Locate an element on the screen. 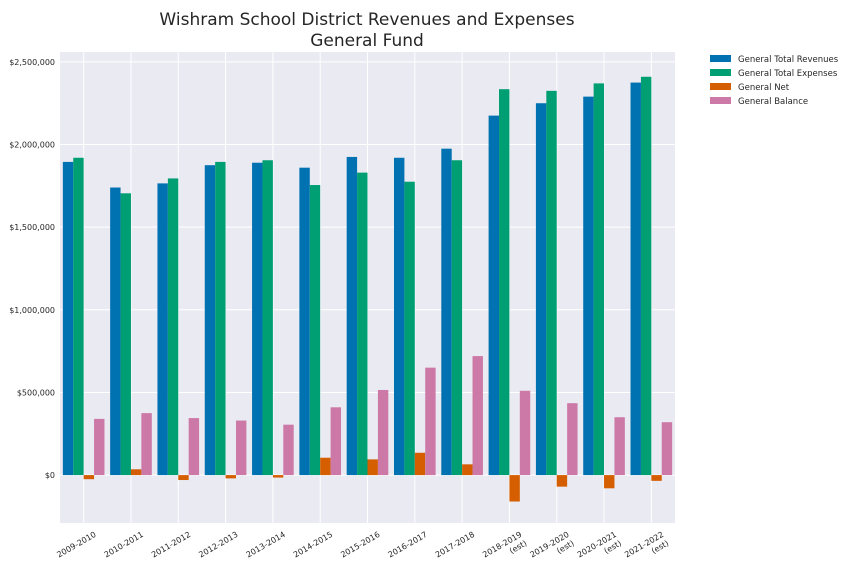  x-tick-label-line: 2015-2016 is located at coordinates (360, 545).